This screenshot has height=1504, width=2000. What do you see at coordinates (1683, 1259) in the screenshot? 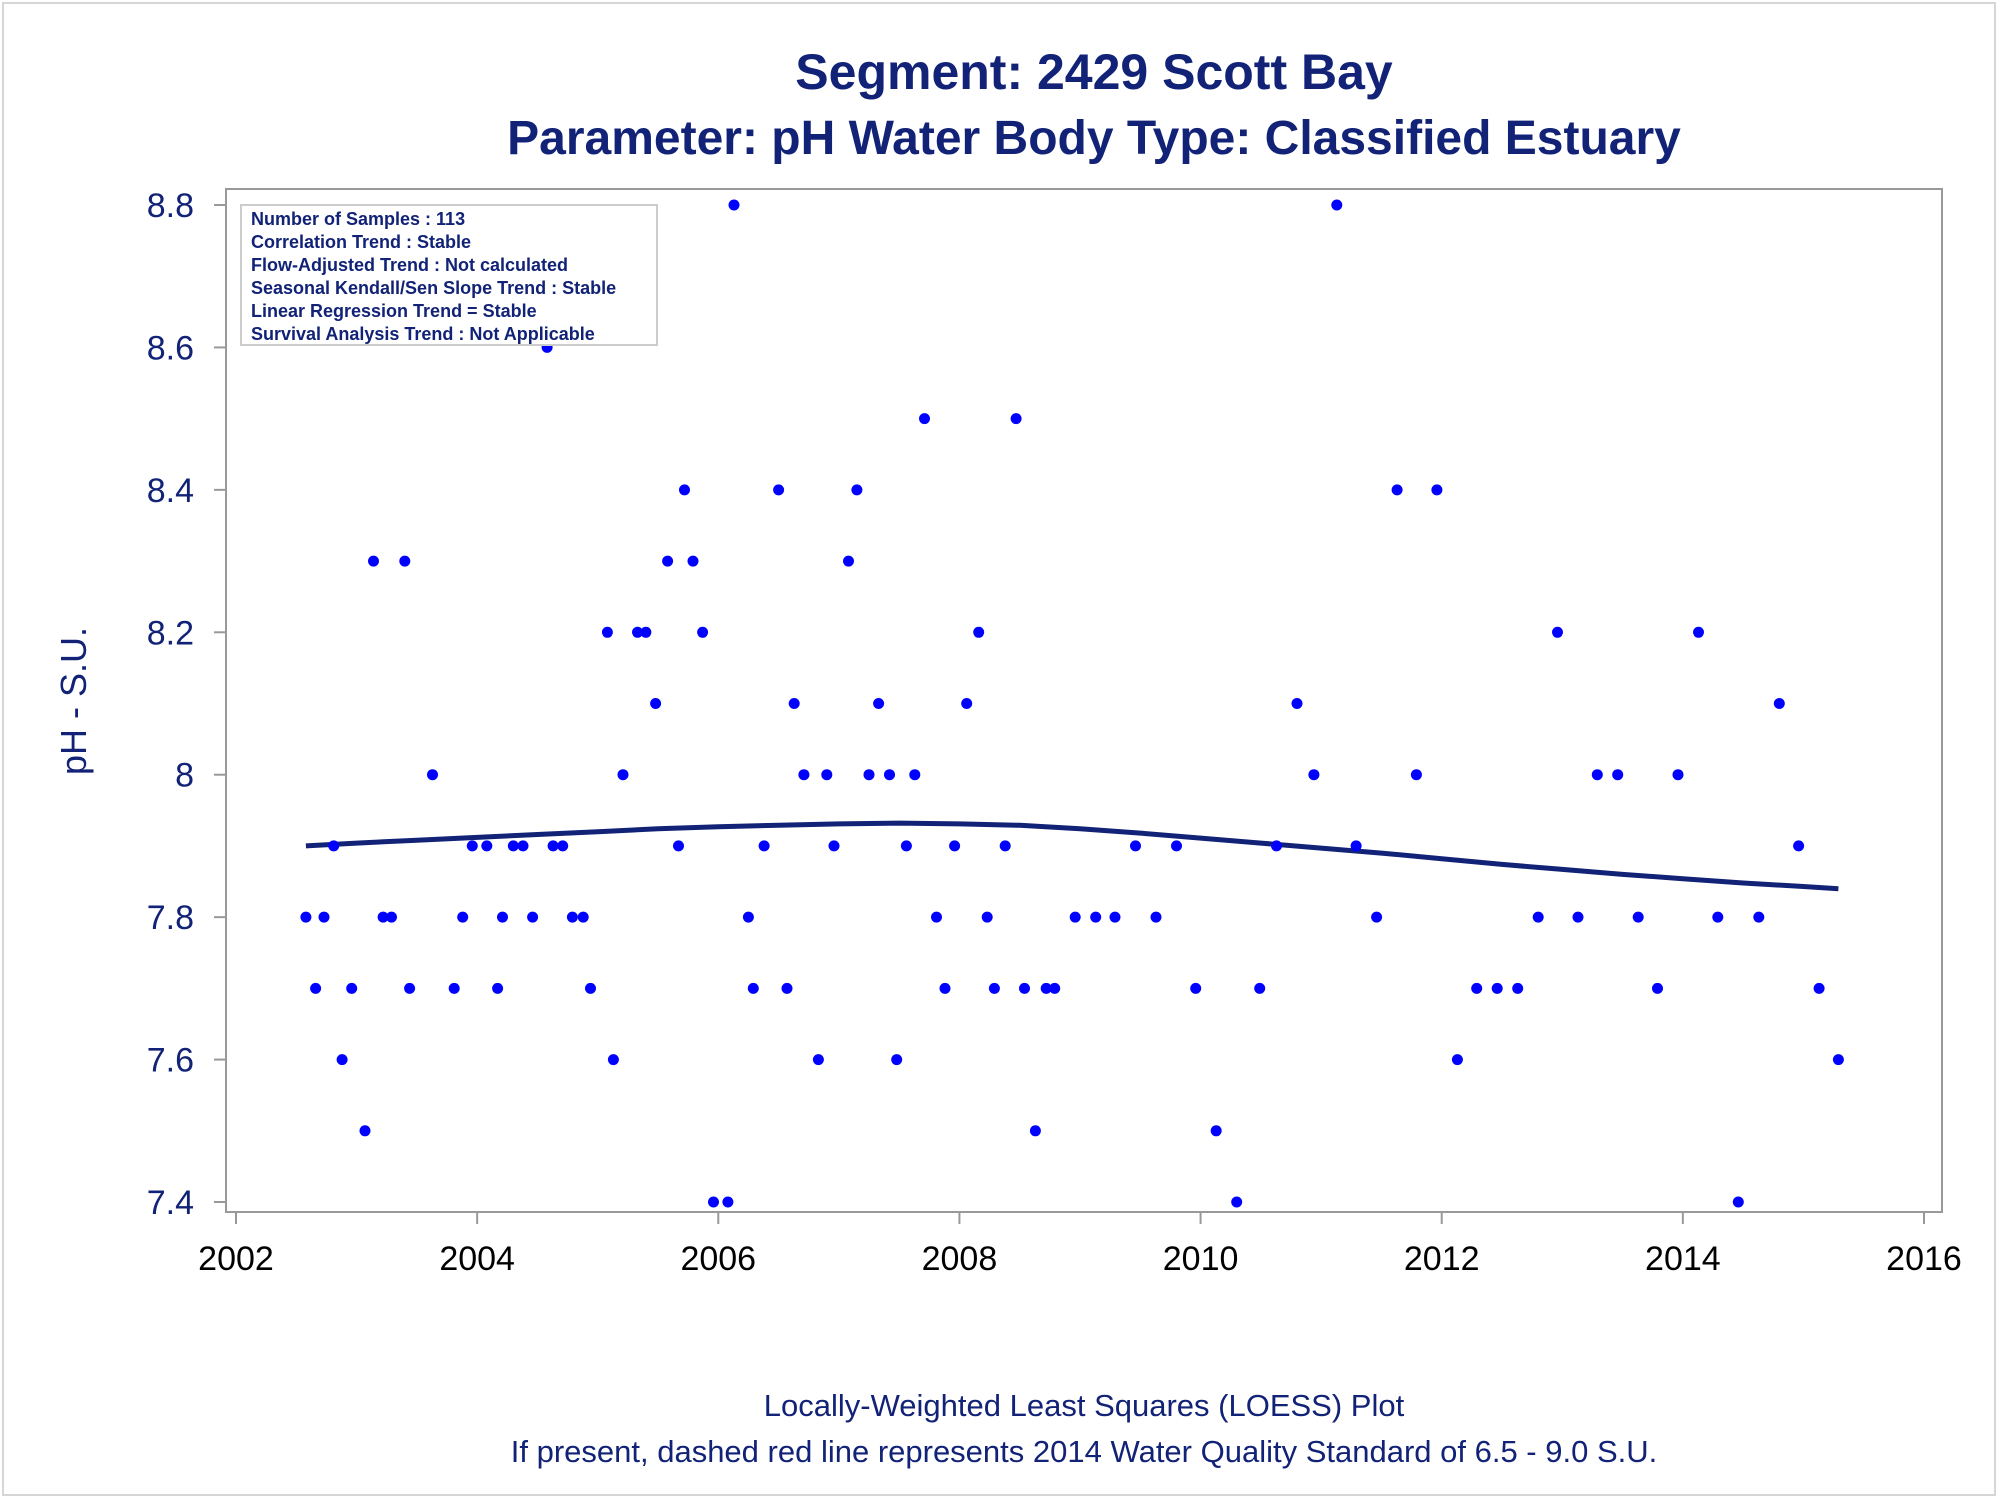
I see `x-tick-label: 2014` at bounding box center [1683, 1259].